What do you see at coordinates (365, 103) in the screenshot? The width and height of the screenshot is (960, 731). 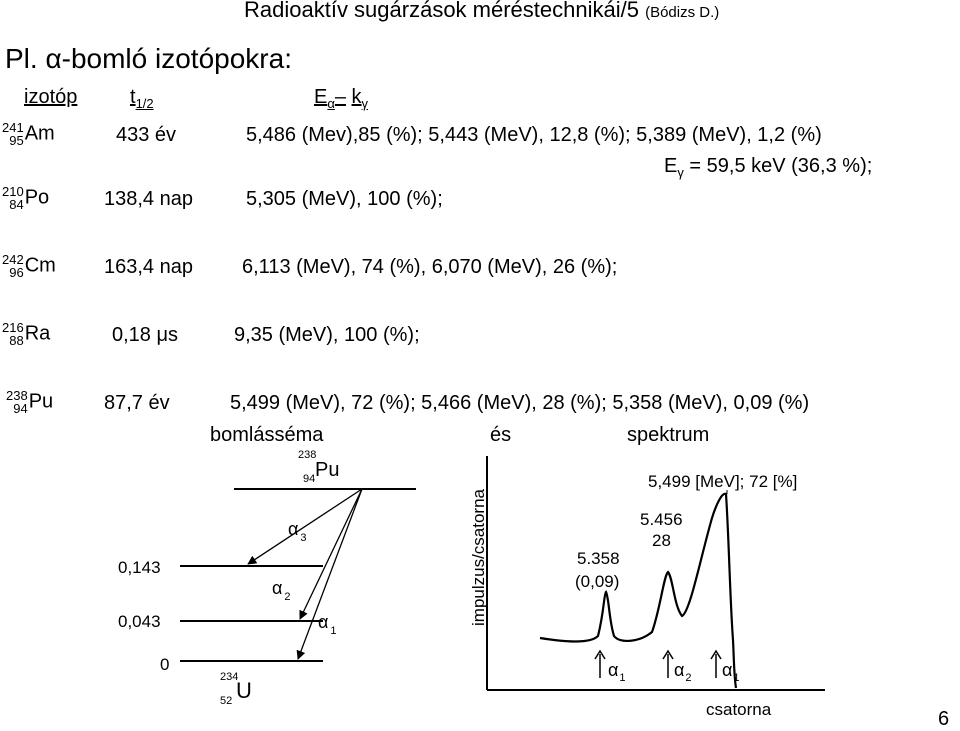 I see `col-k-sub: γ` at bounding box center [365, 103].